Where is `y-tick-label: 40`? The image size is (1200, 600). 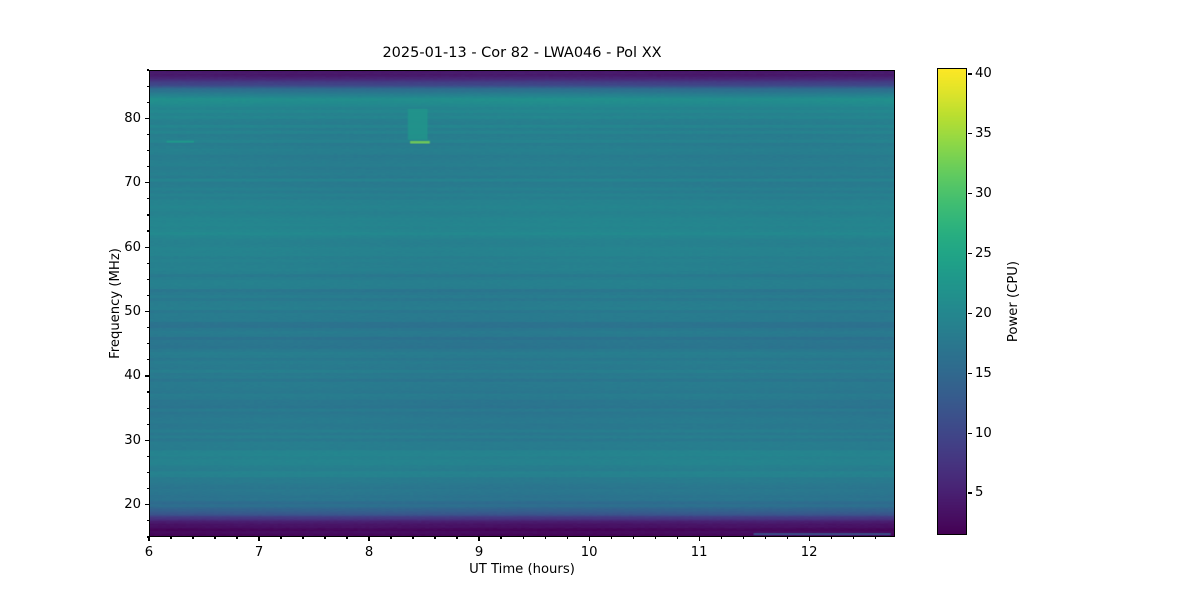 y-tick-label: 40 is located at coordinates (132, 376).